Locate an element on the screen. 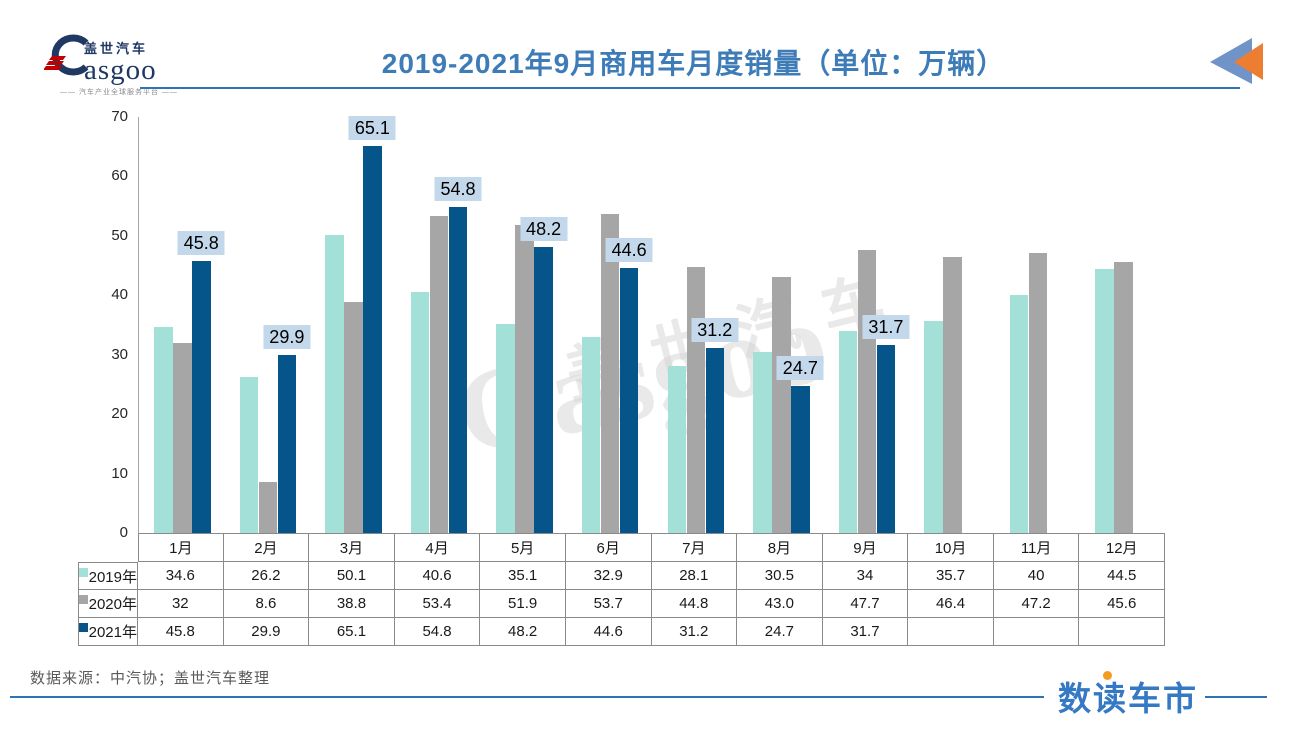 The height and width of the screenshot is (731, 1297). bar-value-label: 65.1 is located at coordinates (372, 128).